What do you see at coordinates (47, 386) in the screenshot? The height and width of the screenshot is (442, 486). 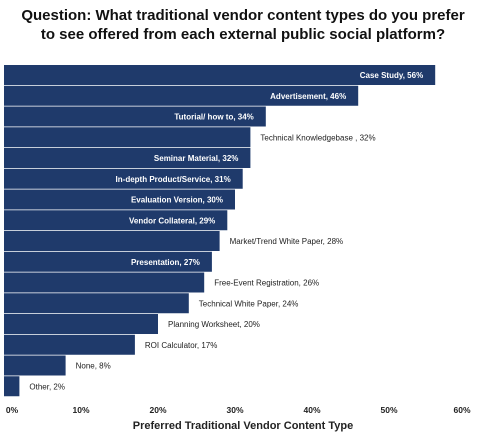 I see `bar-label: Other, 2%` at bounding box center [47, 386].